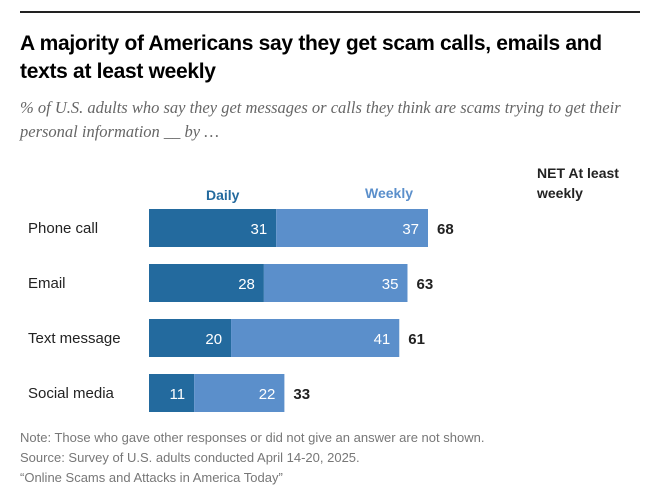 This screenshot has width=656, height=494. Describe the element at coordinates (63, 228) in the screenshot. I see `category-label: Phone call` at that location.